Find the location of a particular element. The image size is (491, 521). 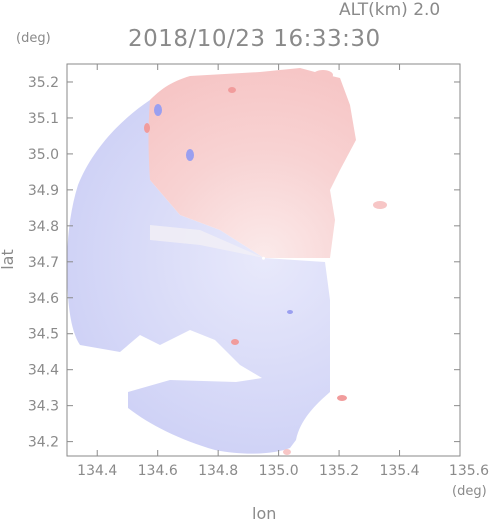

y-tick-label: 34.7 is located at coordinates (43, 263).